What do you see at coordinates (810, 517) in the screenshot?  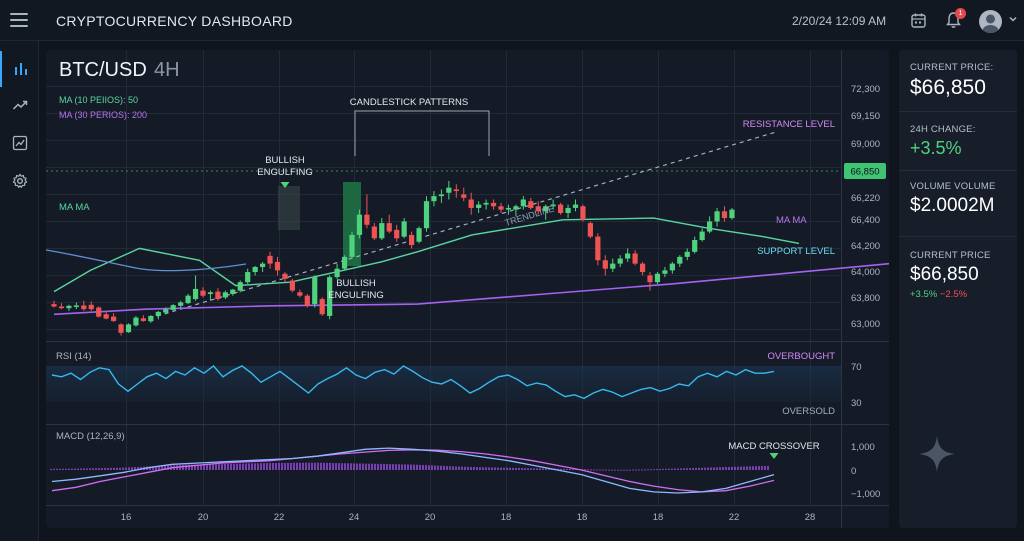 I see `x-tick: 28` at bounding box center [810, 517].